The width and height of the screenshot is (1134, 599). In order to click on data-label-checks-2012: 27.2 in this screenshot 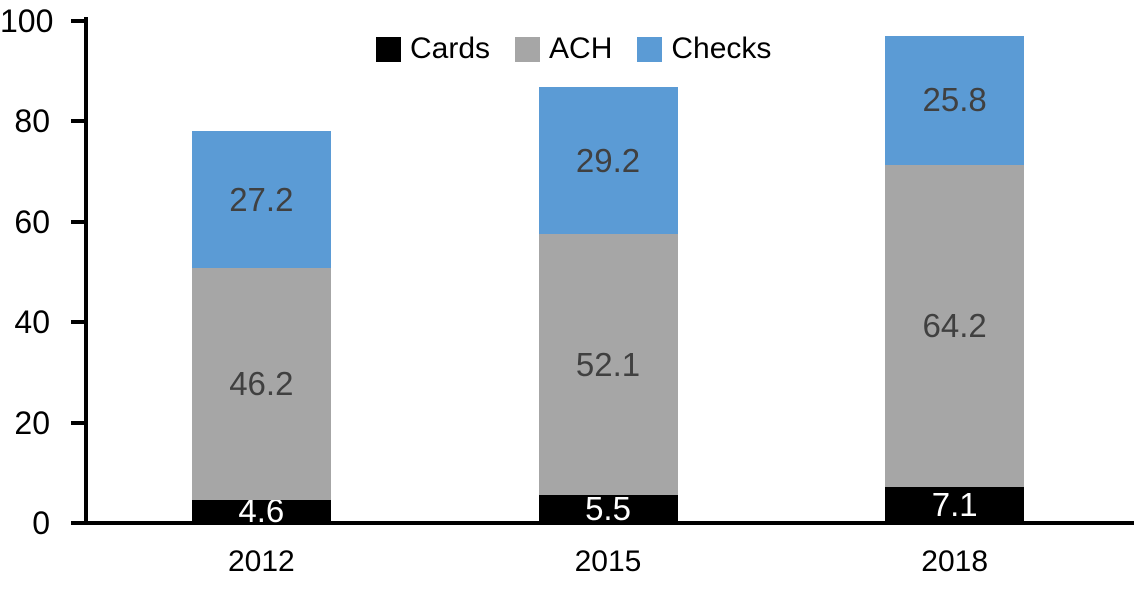, I will do `click(261, 199)`.